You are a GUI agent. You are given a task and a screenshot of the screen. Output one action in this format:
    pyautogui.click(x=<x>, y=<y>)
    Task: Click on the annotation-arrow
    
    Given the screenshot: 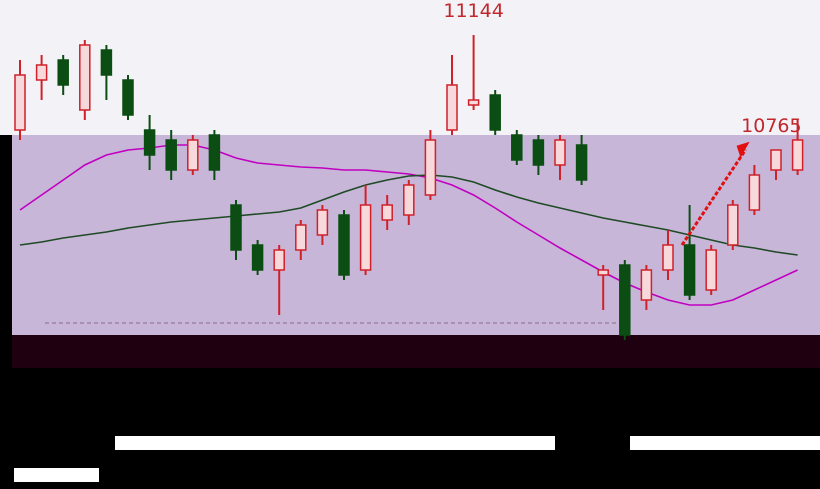 What is the action you would take?
    pyautogui.click(x=713, y=197)
    